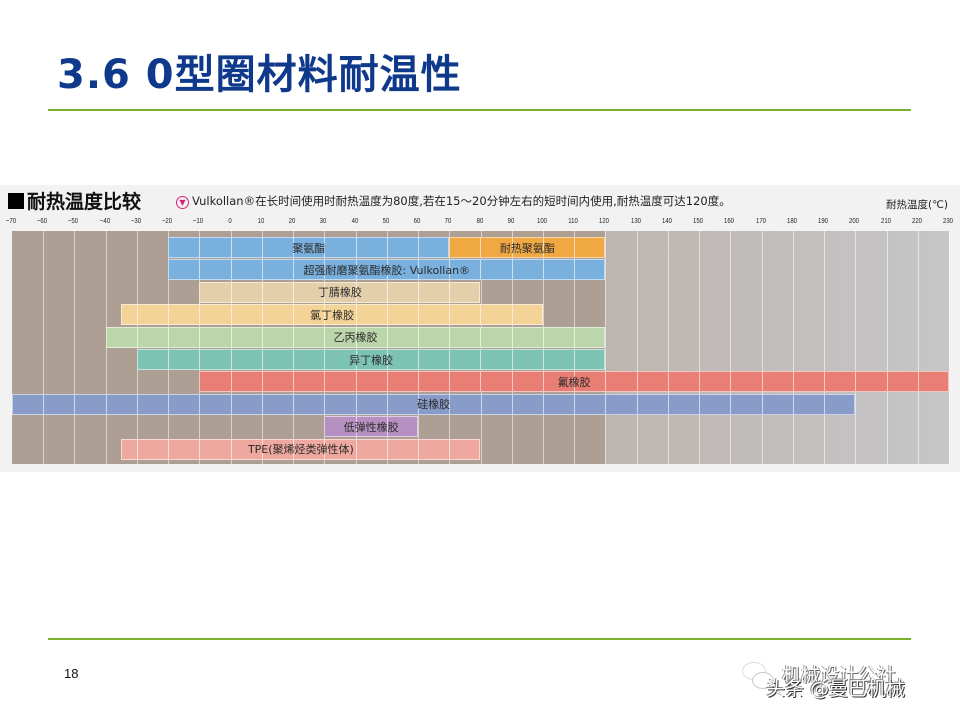 This screenshot has width=960, height=720. I want to click on range-bar: 耐热聚氨酯, so click(527, 247).